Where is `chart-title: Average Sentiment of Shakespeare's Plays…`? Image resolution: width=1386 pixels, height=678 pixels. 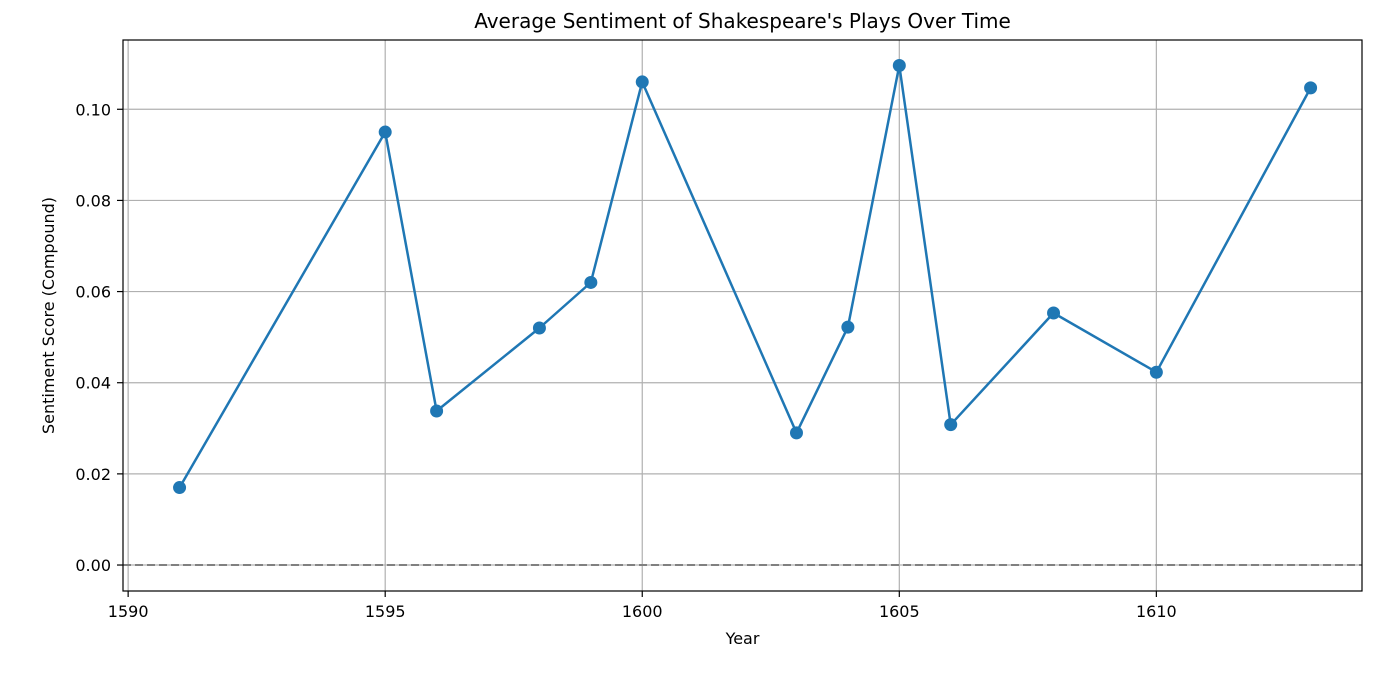
chart-title: Average Sentiment of Shakespeare's Plays… is located at coordinates (742, 21).